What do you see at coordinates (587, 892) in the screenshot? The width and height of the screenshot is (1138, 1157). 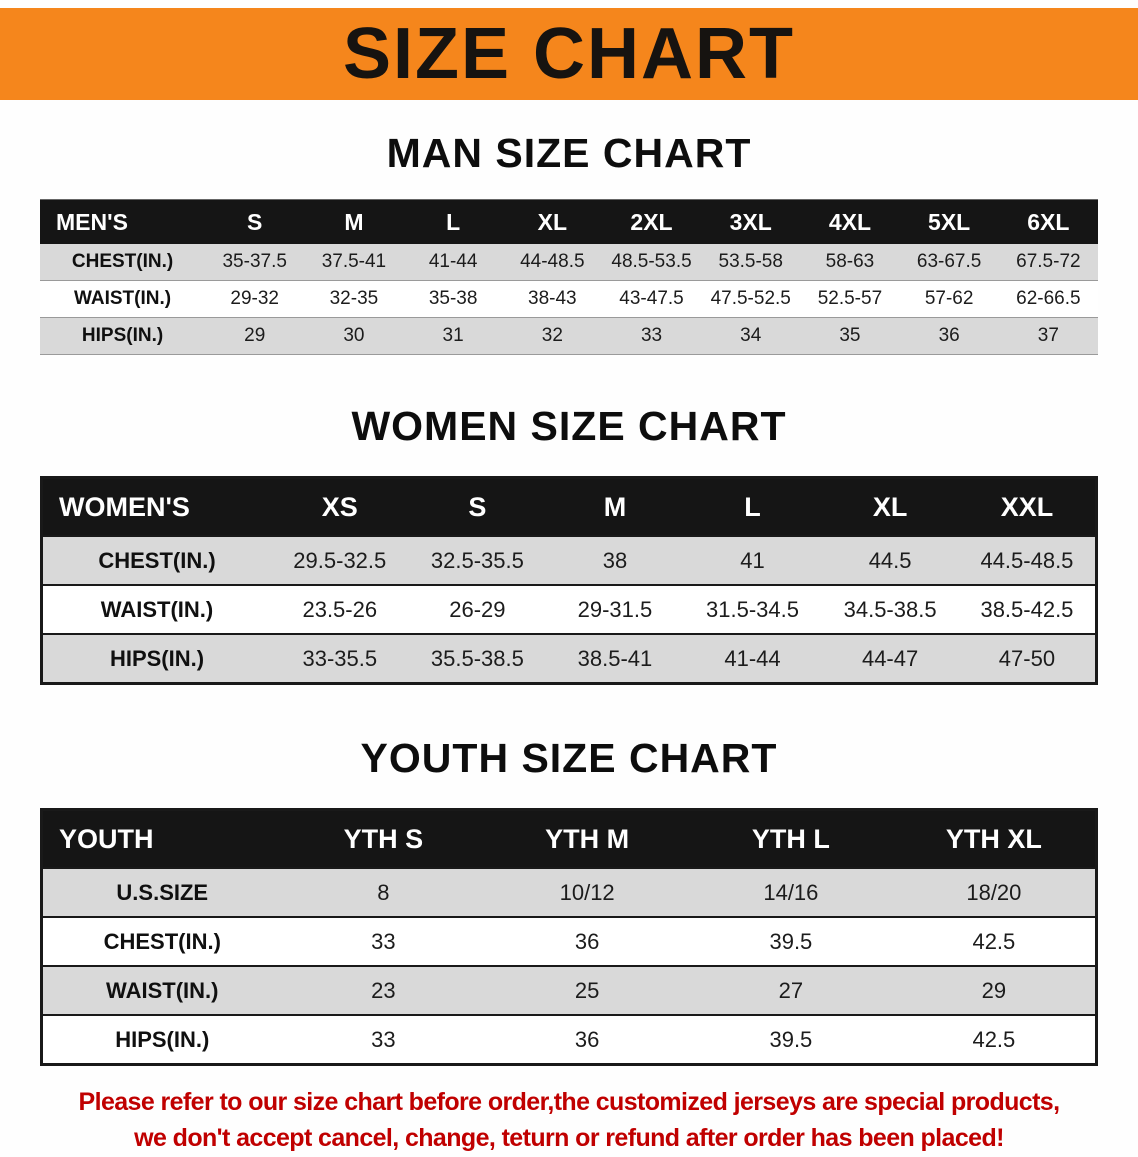 I see `table-cell: 10/12` at bounding box center [587, 892].